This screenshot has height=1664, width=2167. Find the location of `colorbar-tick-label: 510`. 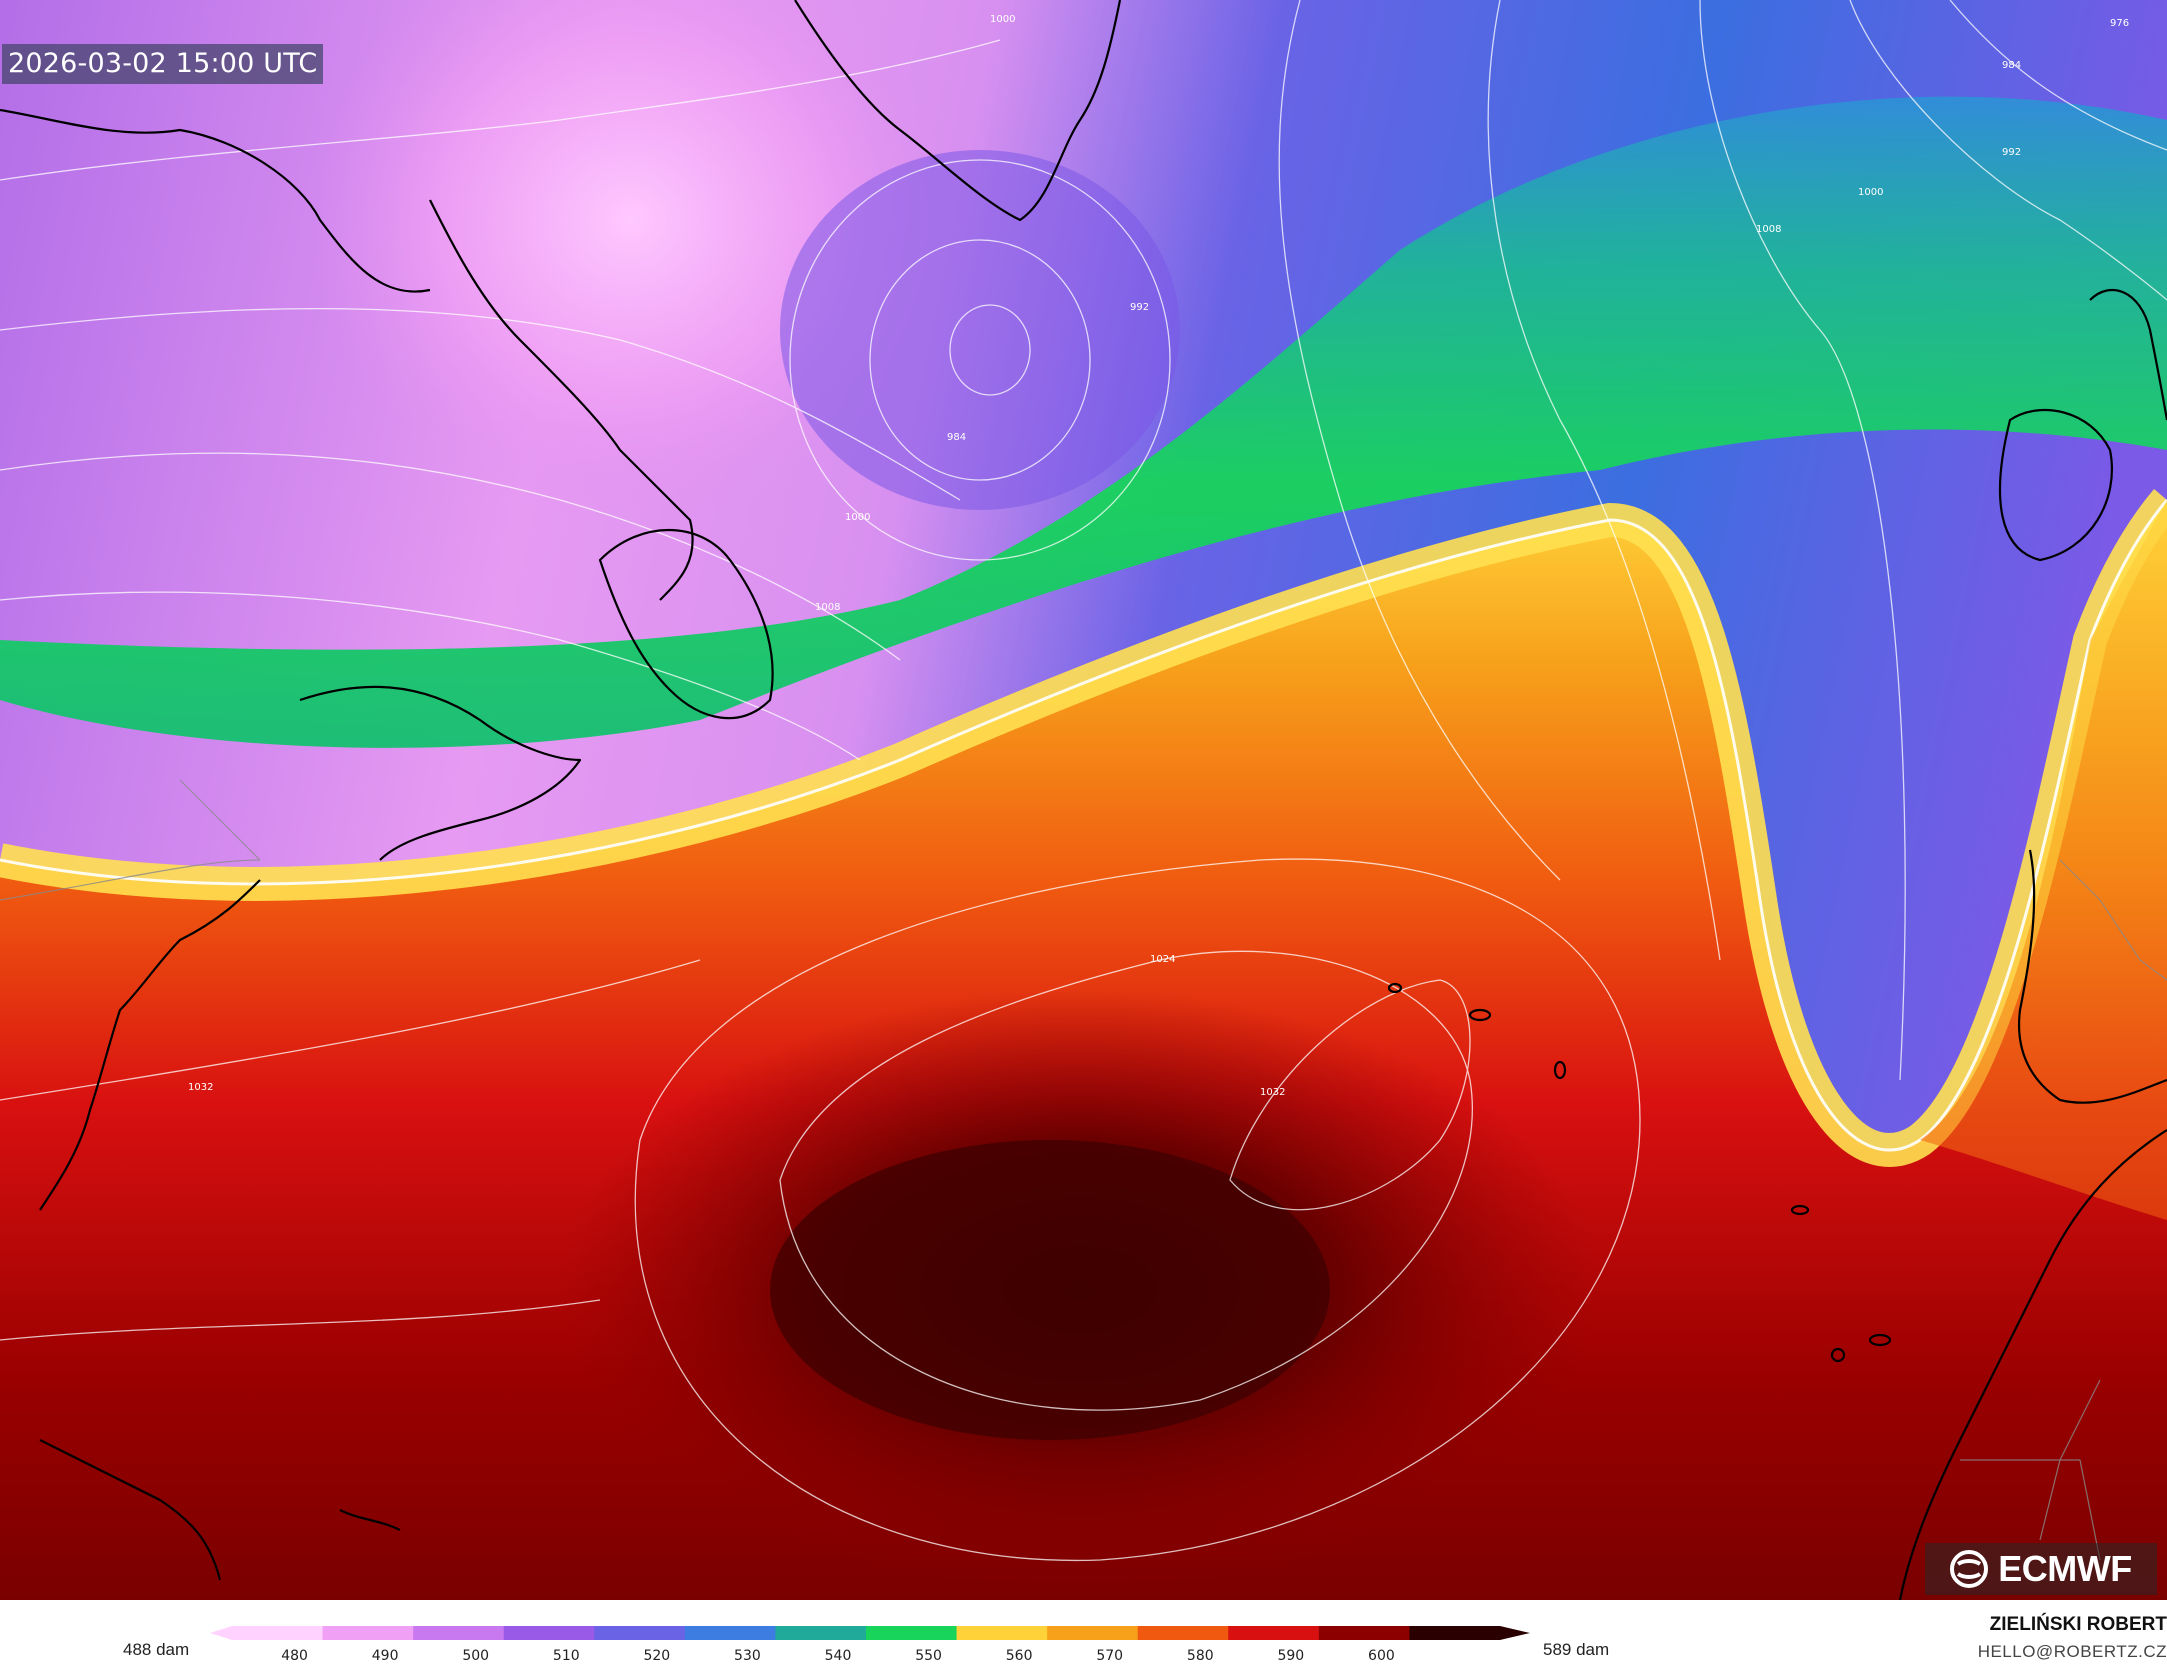

colorbar-tick-label: 510 is located at coordinates (566, 1656).